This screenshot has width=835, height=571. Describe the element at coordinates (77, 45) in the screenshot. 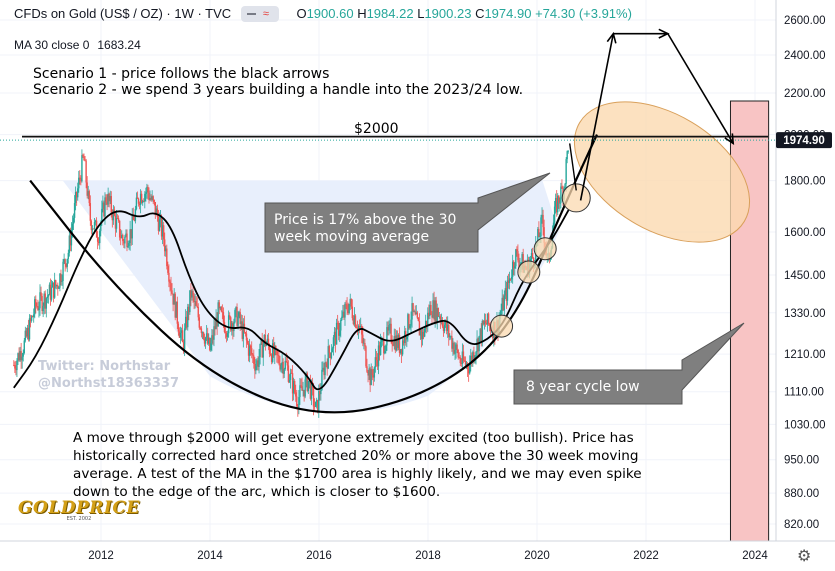

I see `ma-legend: MA 30 close 0 1683.24` at that location.